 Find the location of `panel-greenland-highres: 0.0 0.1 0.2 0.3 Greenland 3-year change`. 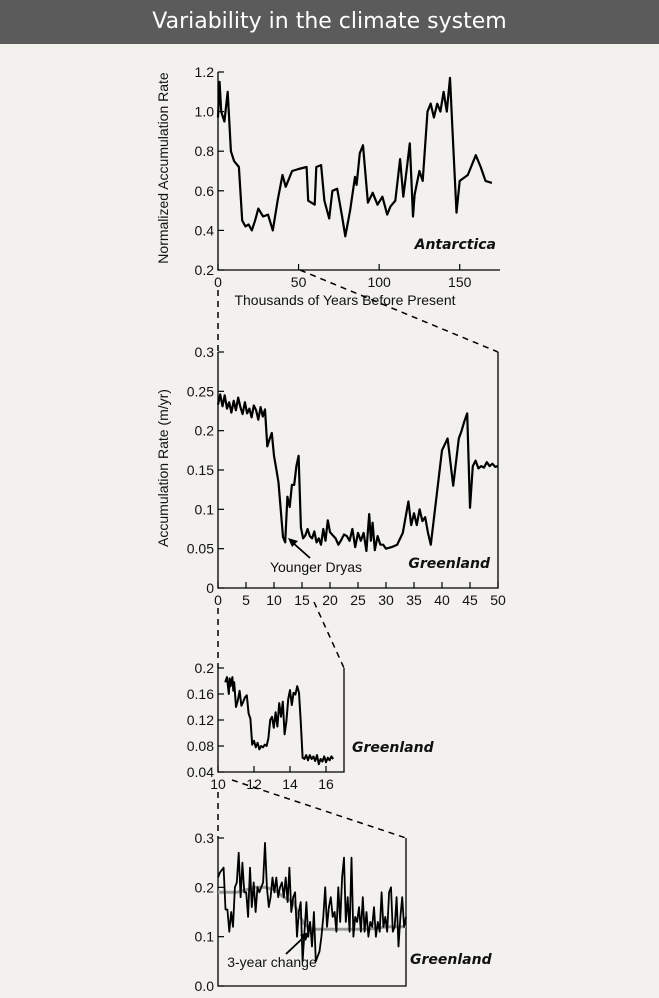

panel-greenland-highres: 0.0 0.1 0.2 0.3 Greenland 3-year change is located at coordinates (344, 912).